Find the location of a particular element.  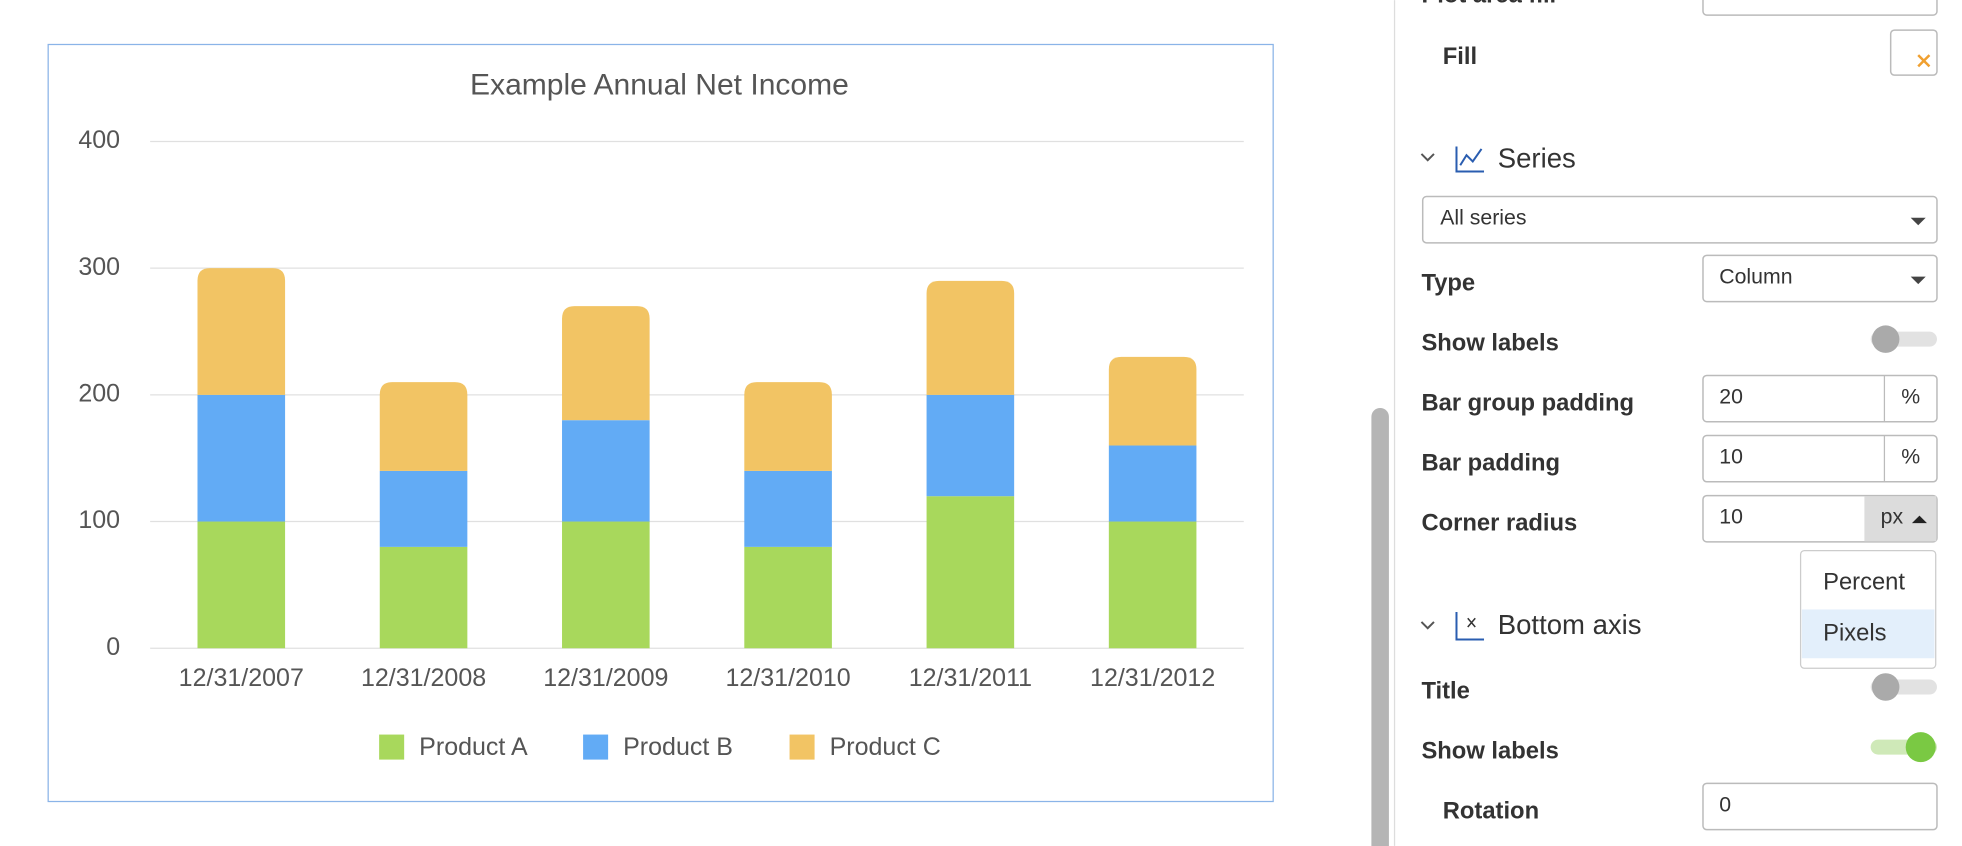

label: Title is located at coordinates (1445, 690).